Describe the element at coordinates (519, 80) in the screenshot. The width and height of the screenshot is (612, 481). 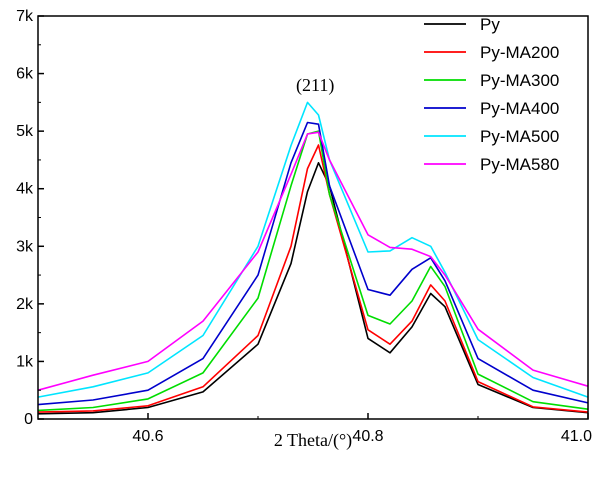
I see `legend-label: Py-MA300` at that location.